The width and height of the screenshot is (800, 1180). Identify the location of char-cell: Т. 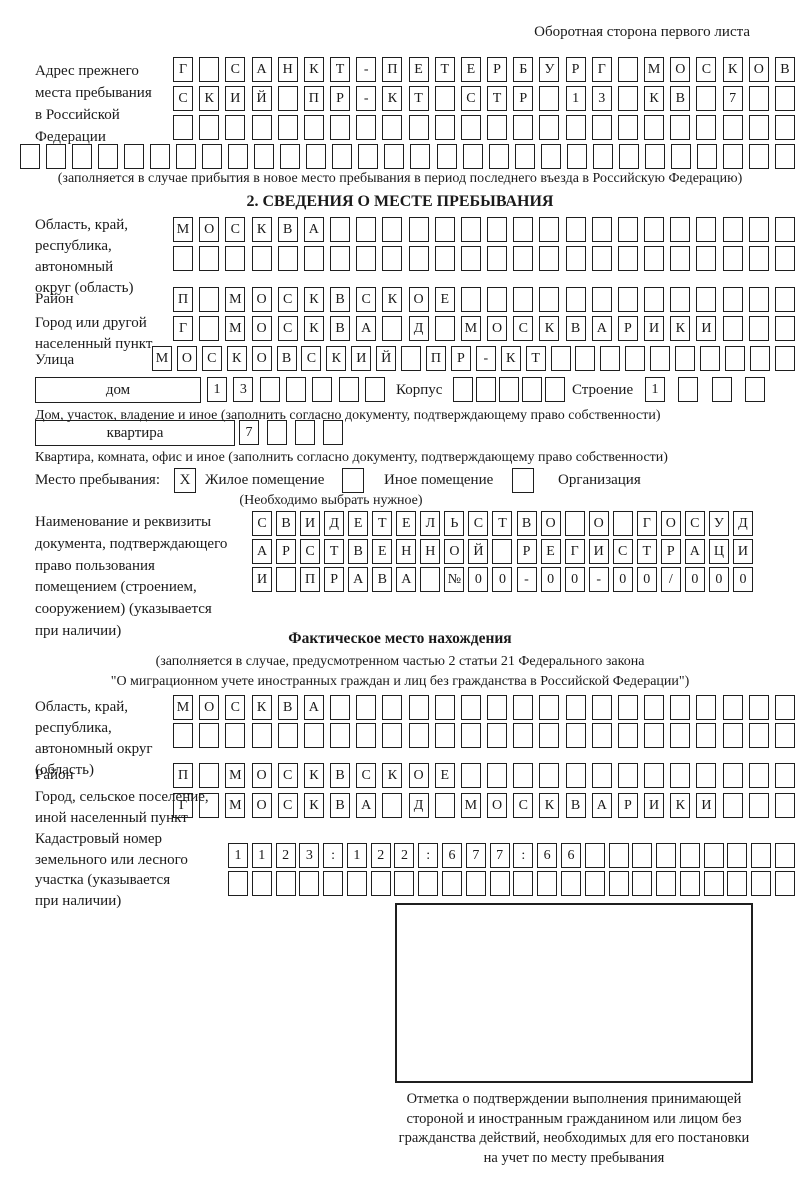
(444, 69).